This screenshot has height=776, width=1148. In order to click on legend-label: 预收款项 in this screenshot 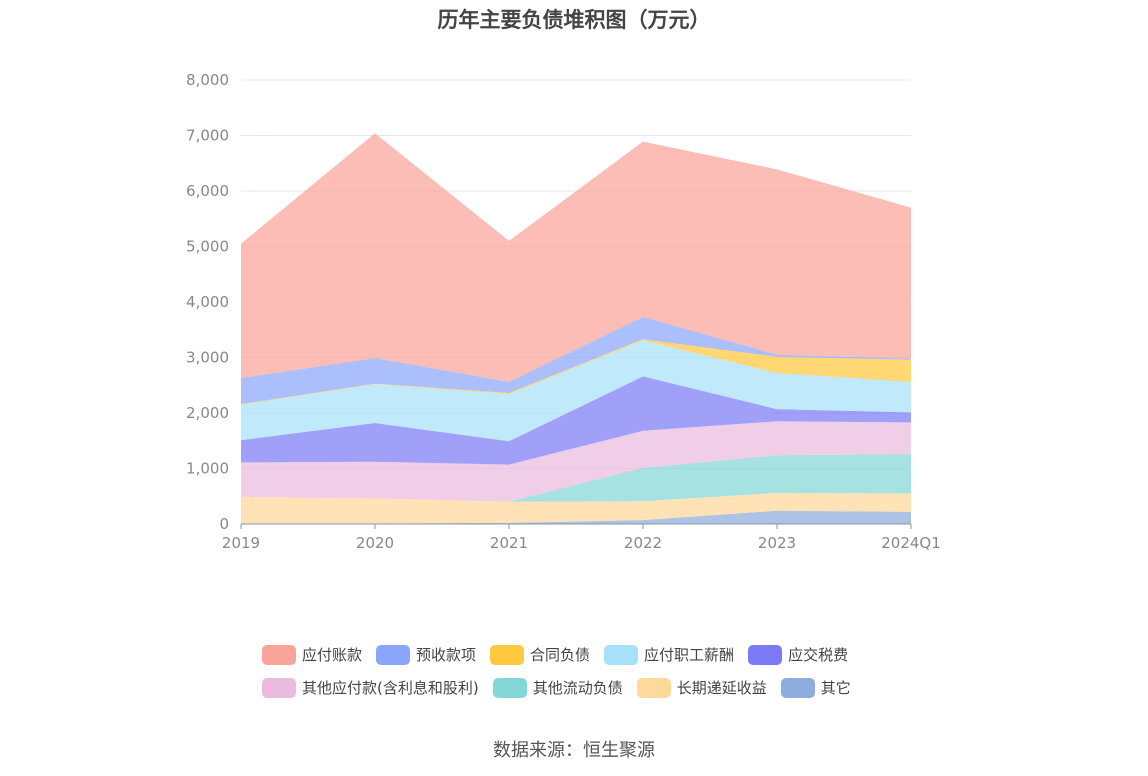, I will do `click(446, 655)`.